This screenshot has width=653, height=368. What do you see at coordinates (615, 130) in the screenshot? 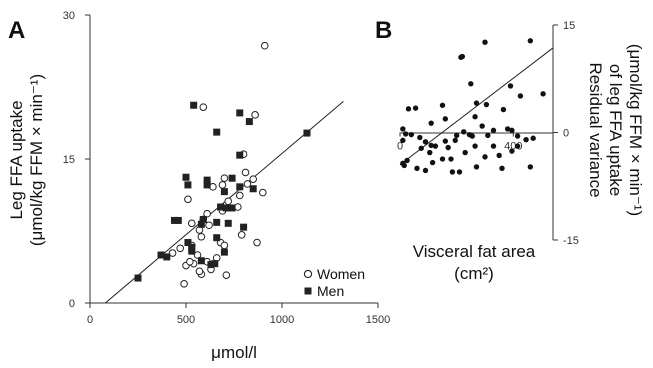
I see `panel-b-ylabel-line2: of leg FFA uptake` at bounding box center [615, 130].